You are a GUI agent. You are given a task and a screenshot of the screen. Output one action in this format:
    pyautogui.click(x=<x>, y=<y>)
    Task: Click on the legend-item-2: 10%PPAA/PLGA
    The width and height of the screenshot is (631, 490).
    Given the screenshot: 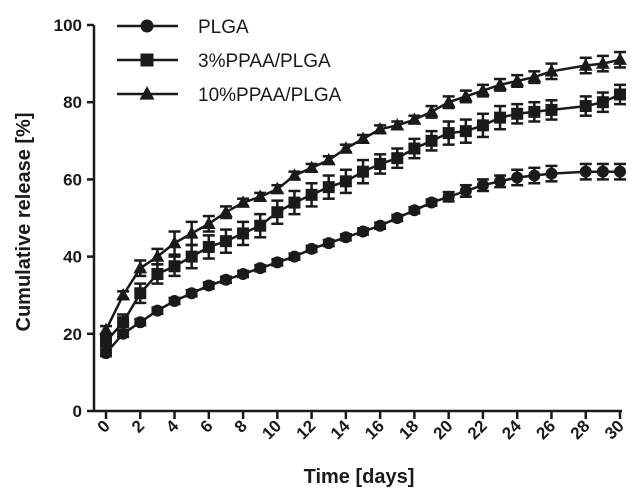 What is the action you would take?
    pyautogui.click(x=229, y=95)
    